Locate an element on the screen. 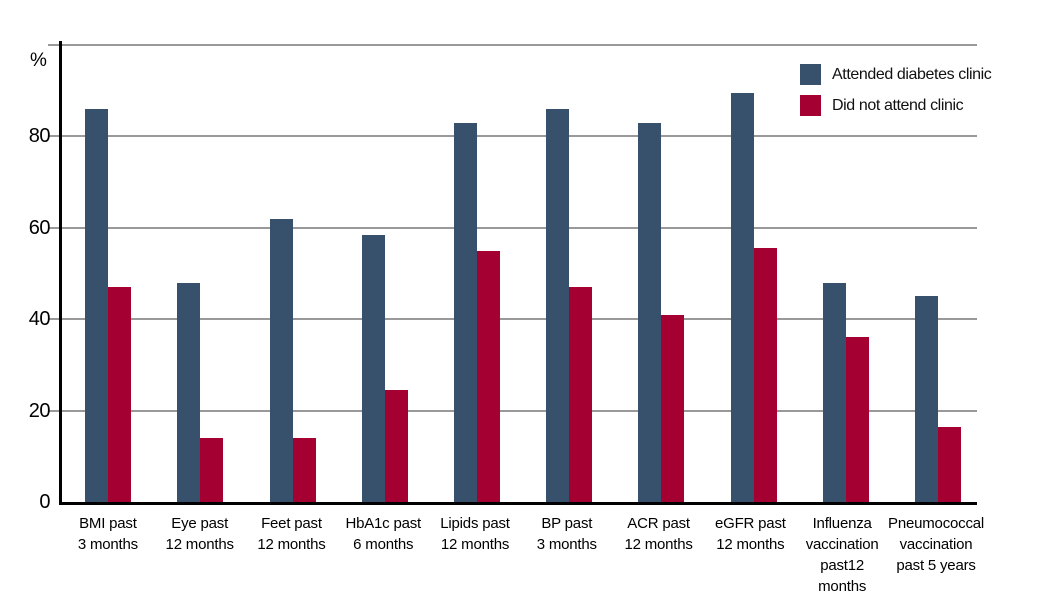 The image size is (1038, 597). x-axis-line is located at coordinates (518, 503).